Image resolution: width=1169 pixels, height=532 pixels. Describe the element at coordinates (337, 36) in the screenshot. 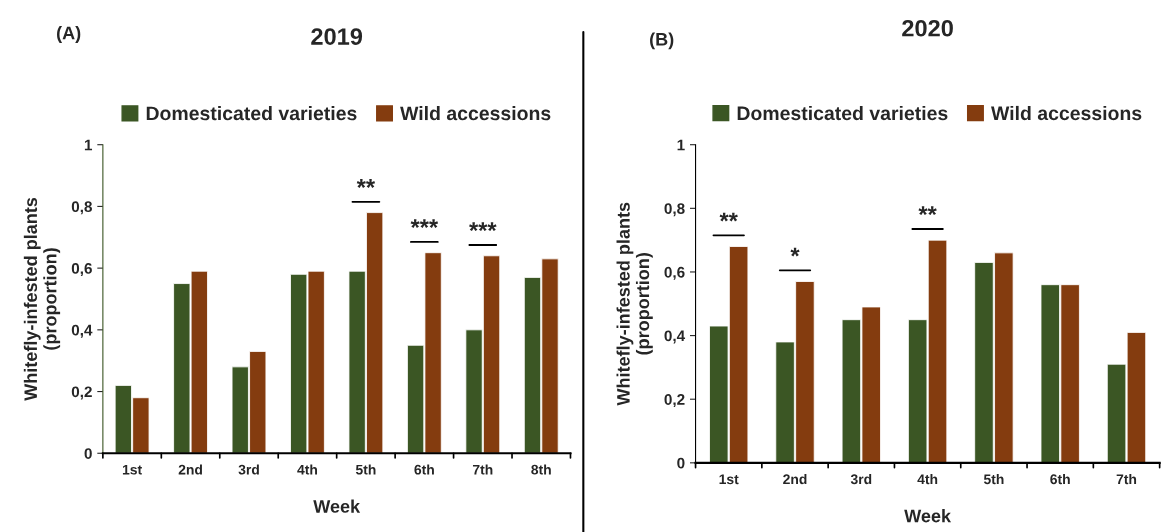

I see `chart-title: 2019` at that location.